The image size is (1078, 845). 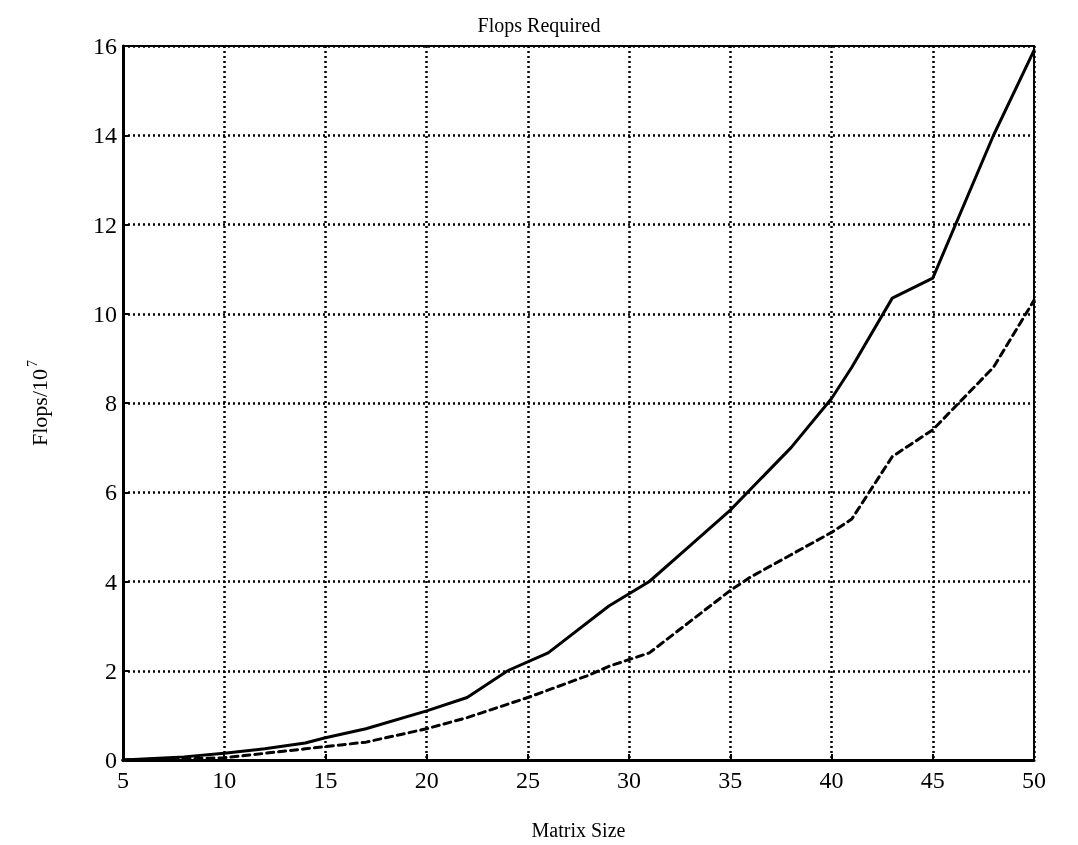 What do you see at coordinates (831, 780) in the screenshot?
I see `x-tick-label: 40` at bounding box center [831, 780].